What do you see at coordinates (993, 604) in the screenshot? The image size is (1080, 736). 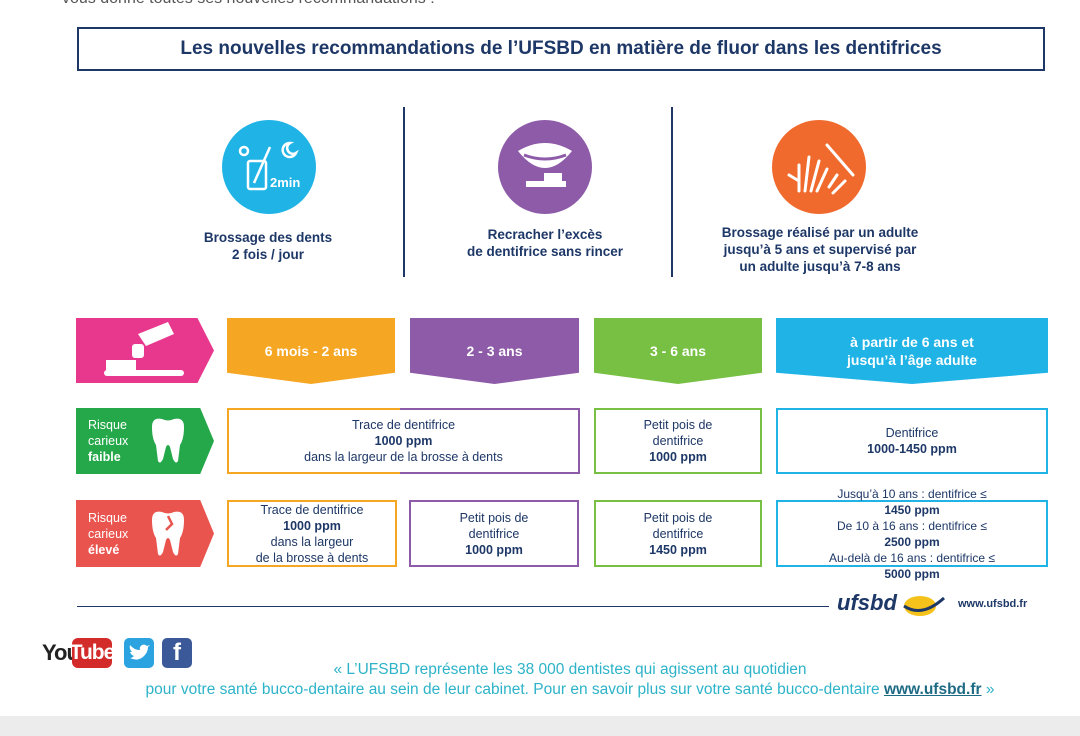 I see `footer-website: www.ufsbd.fr` at bounding box center [993, 604].